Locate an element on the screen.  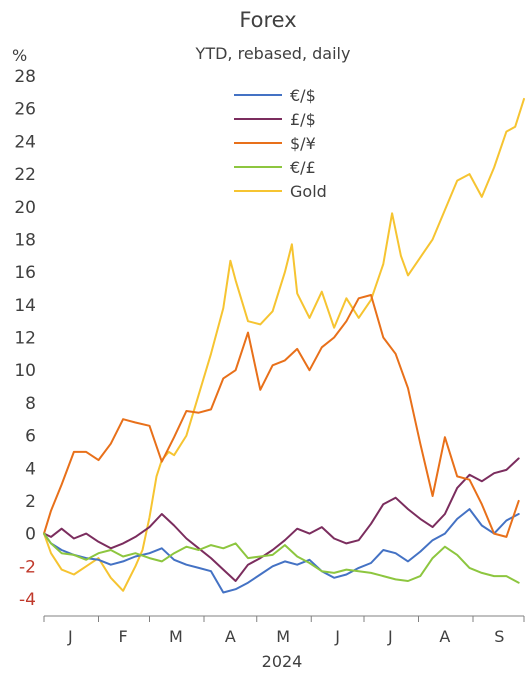
y-axis-unit: % is located at coordinates (19, 55).